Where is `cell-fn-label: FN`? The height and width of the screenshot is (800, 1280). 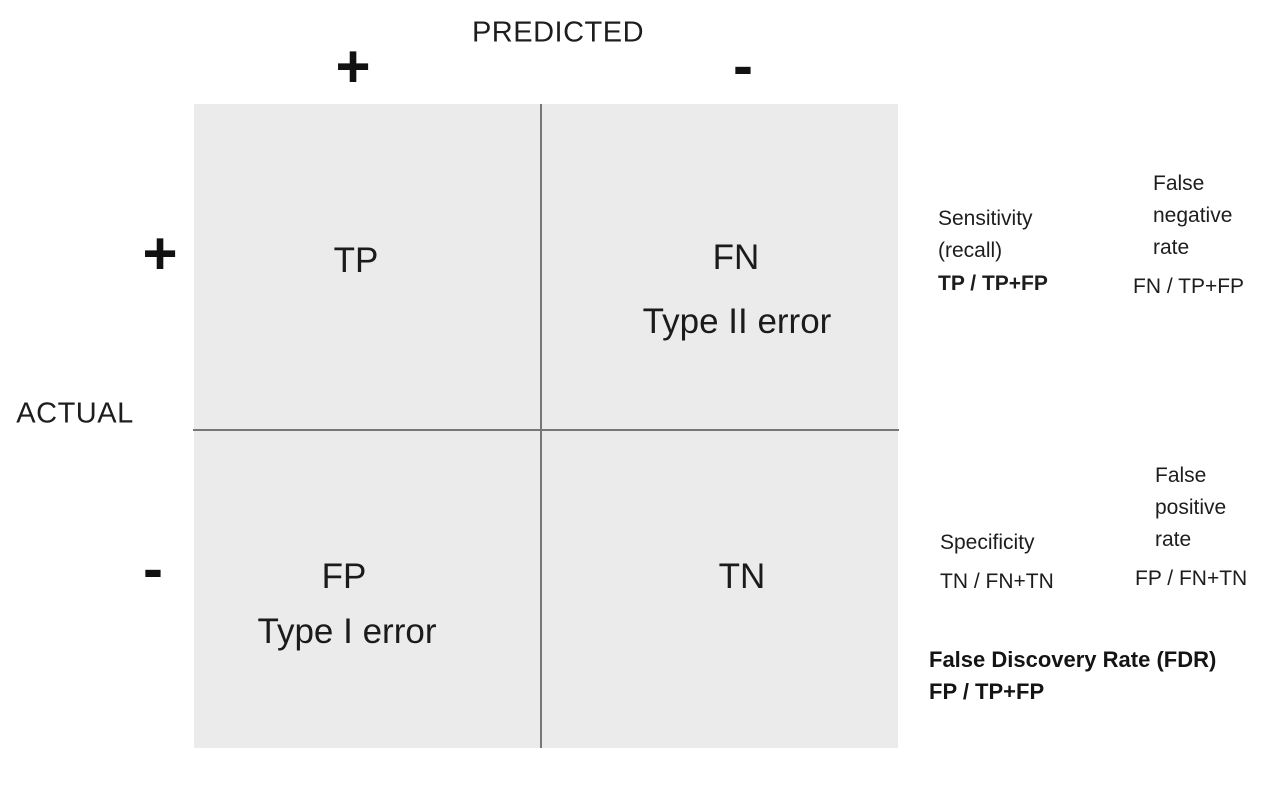 cell-fn-label: FN is located at coordinates (736, 257).